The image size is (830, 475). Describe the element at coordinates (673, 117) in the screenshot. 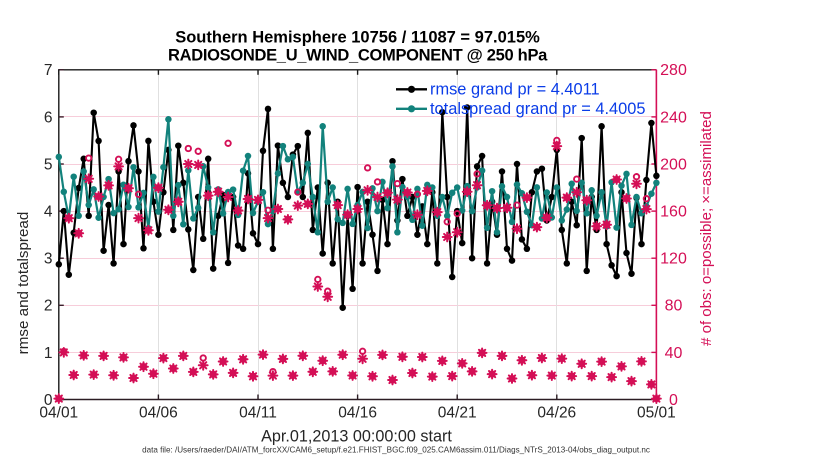

I see `svg-text: 240` at that location.